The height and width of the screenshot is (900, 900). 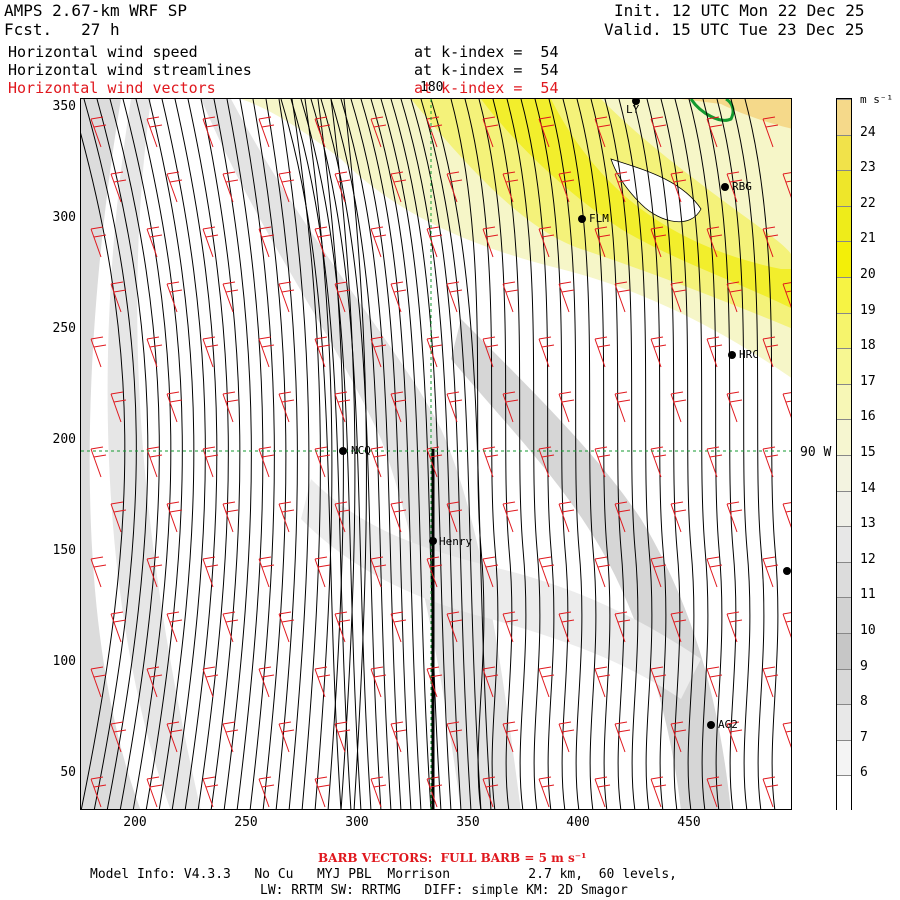 What do you see at coordinates (787, 571) in the screenshot?
I see `station-dot-edge` at bounding box center [787, 571].